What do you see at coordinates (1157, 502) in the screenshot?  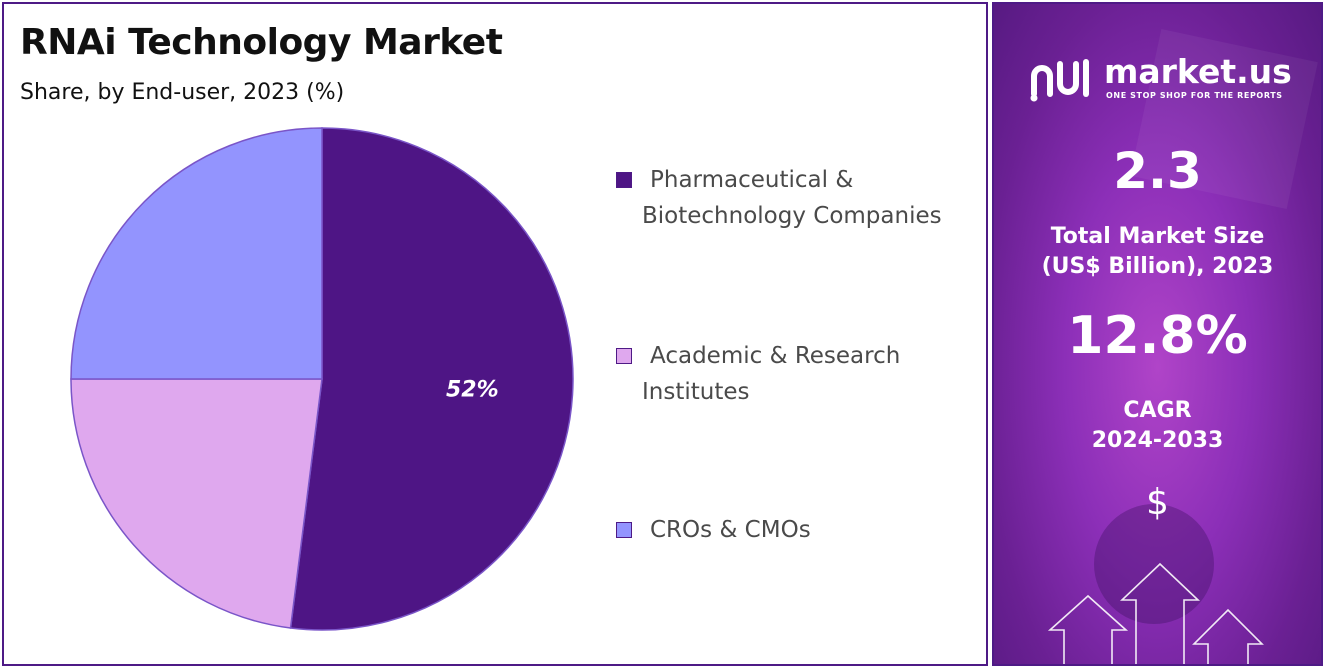 I see `dollar-icon: $` at bounding box center [1157, 502].